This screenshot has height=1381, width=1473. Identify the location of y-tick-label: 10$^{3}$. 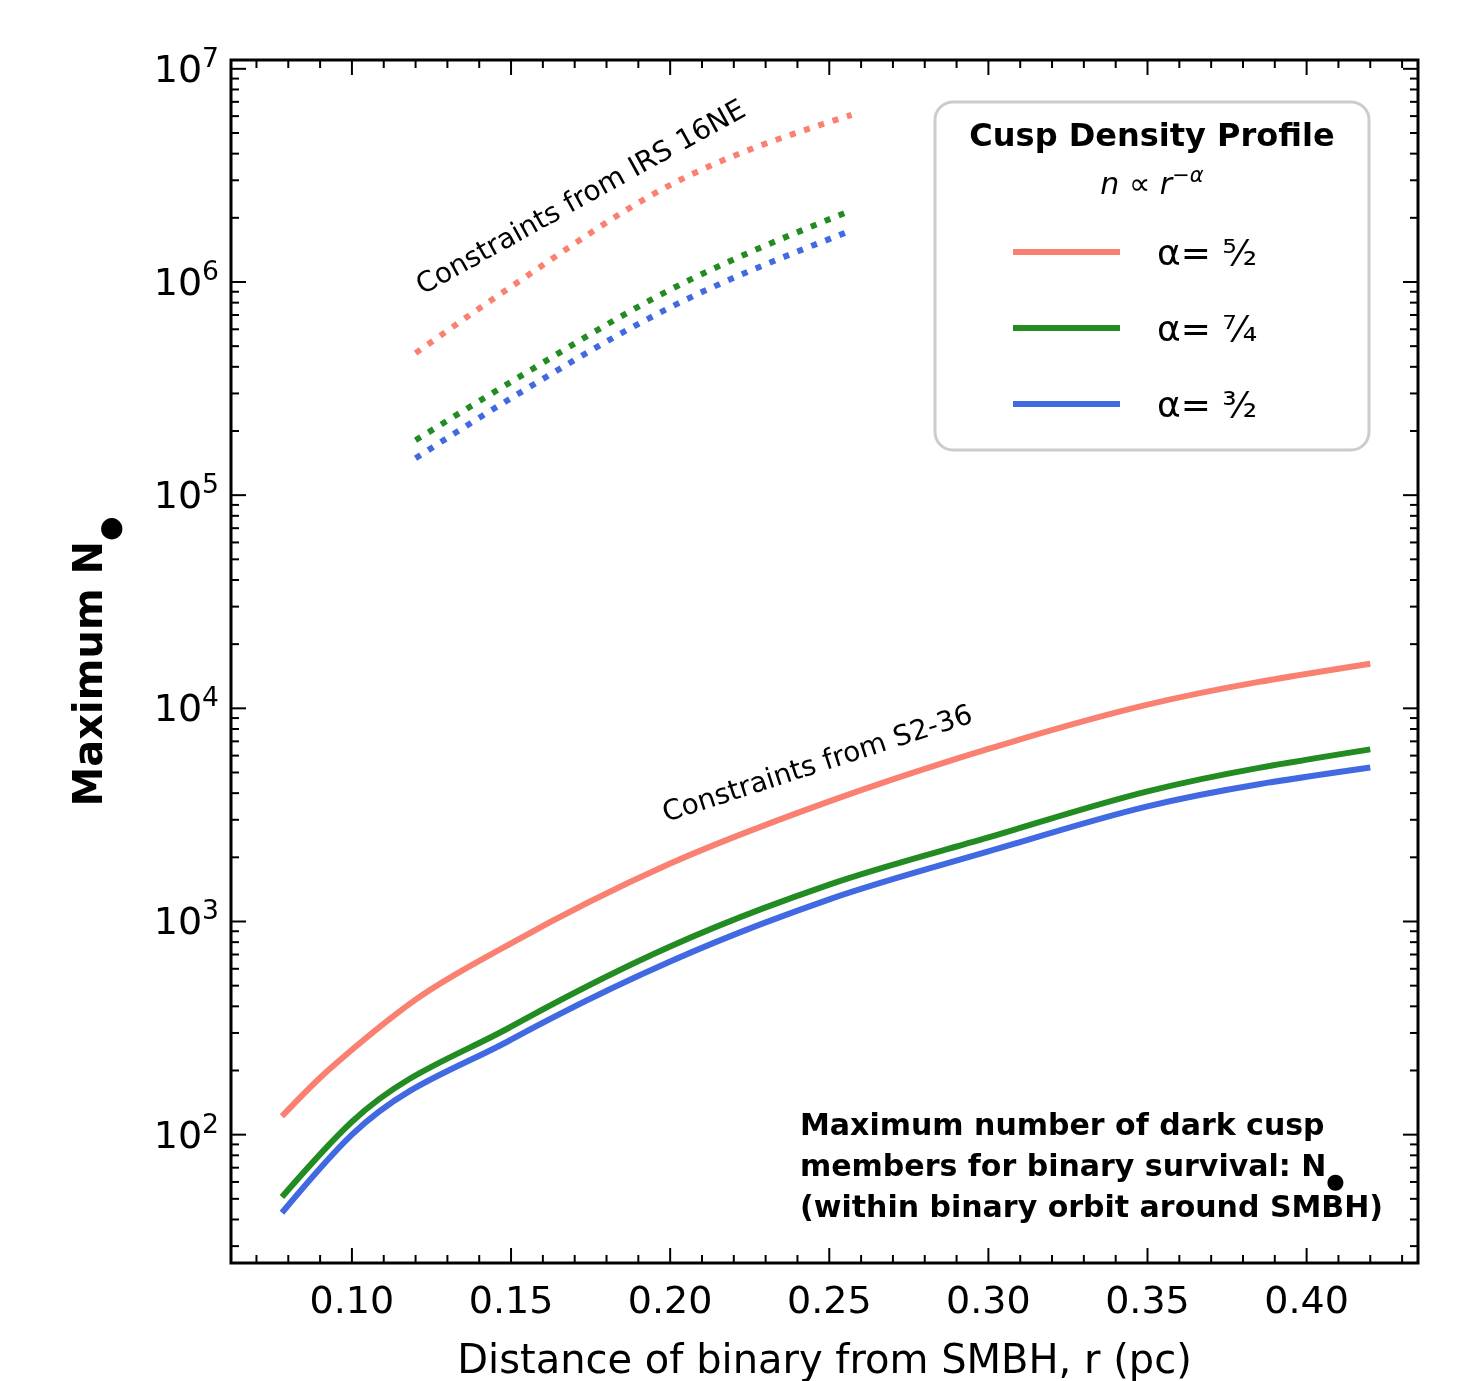
(186, 918).